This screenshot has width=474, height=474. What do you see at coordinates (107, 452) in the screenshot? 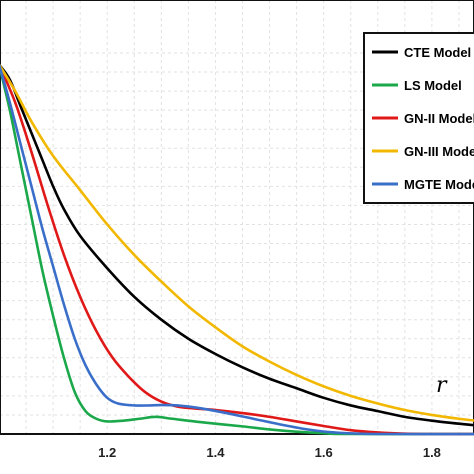
I see `x-tick-label: 1.2` at bounding box center [107, 452].